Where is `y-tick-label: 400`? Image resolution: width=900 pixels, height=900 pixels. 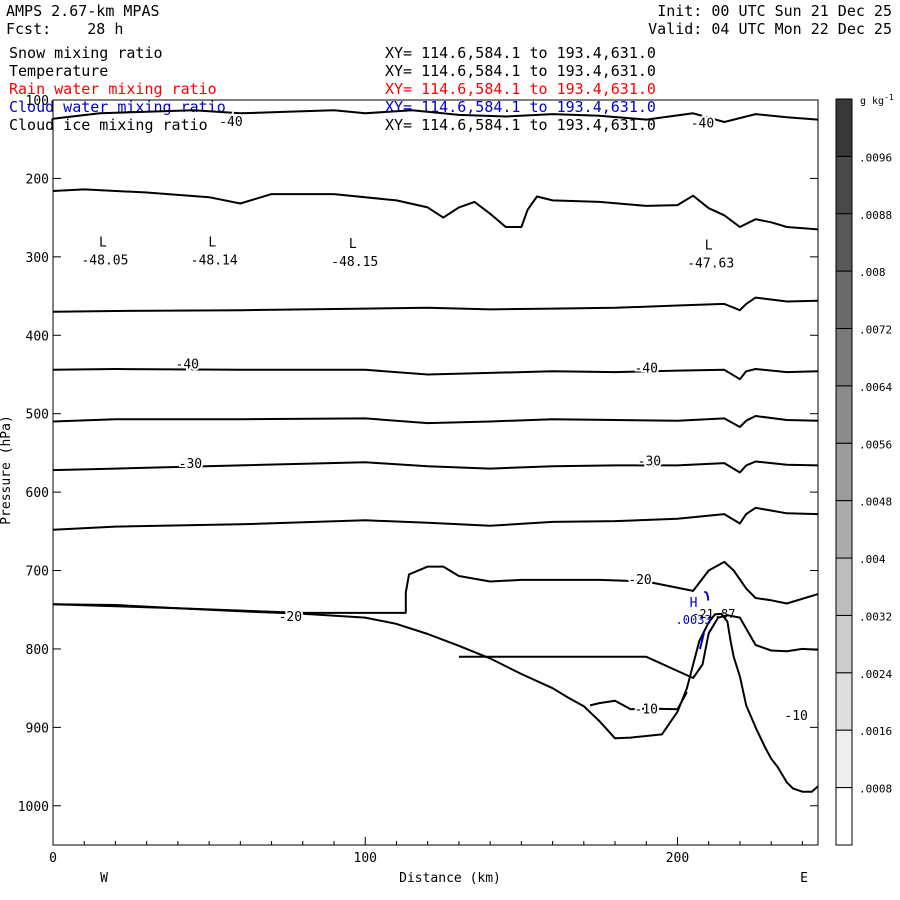
y-tick-label: 400 is located at coordinates (37, 336).